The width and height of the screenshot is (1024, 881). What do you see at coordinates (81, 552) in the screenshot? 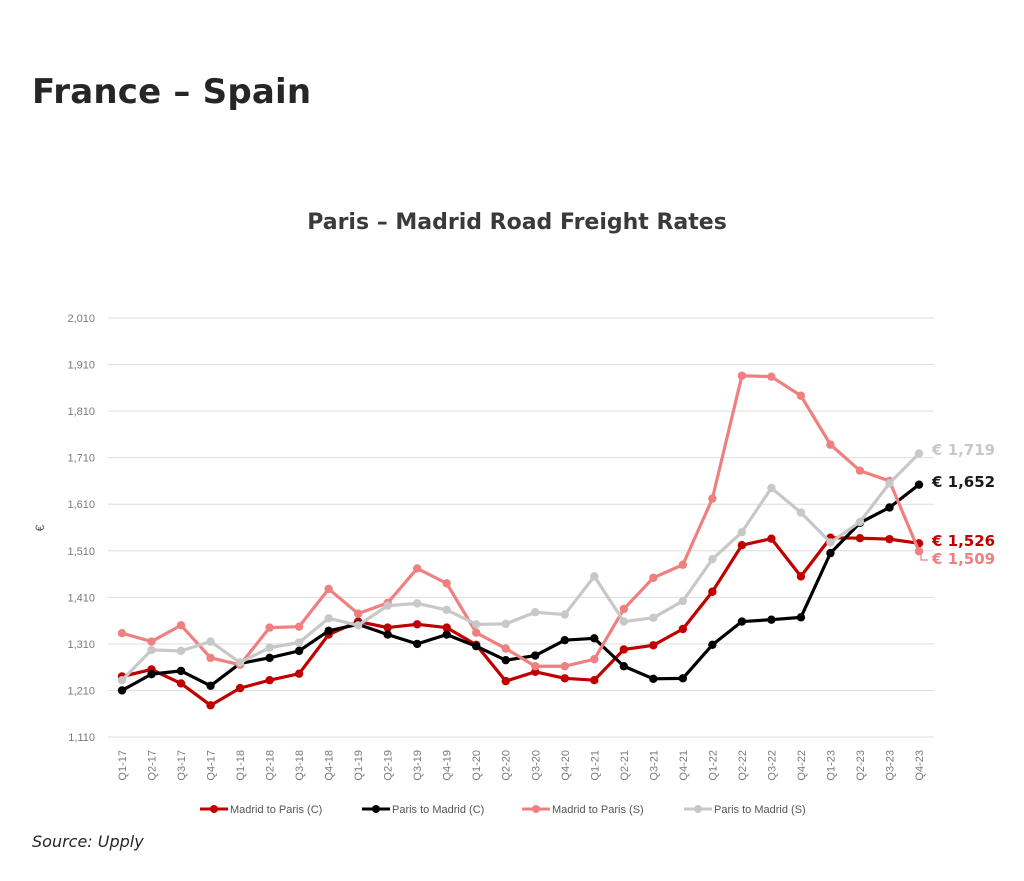
I see `y-tick-label: 1,510` at bounding box center [81, 552].